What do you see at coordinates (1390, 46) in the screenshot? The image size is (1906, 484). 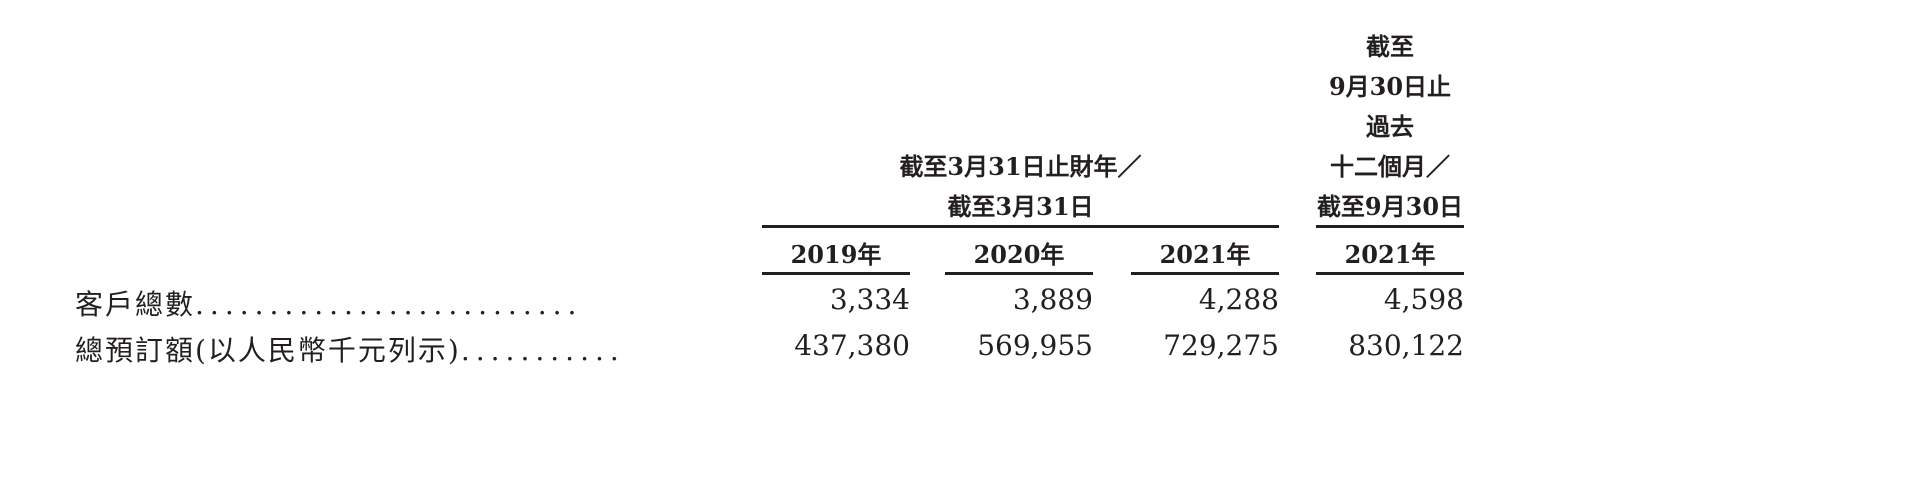 I see `ltm-header-line: 截至` at bounding box center [1390, 46].